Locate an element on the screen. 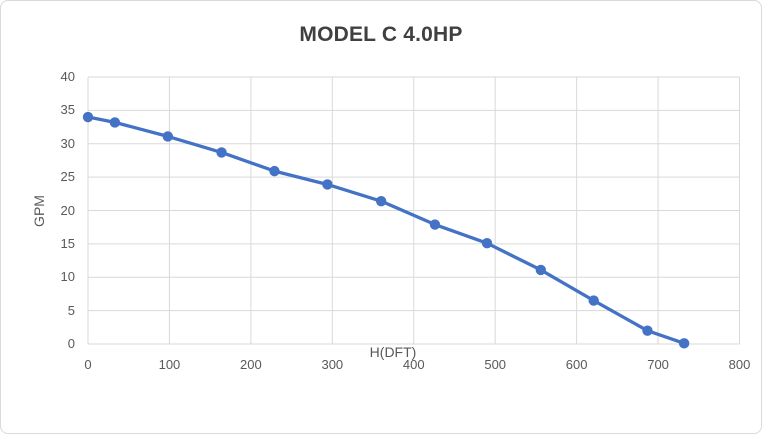  y-tick-label: 25 is located at coordinates (67, 177).